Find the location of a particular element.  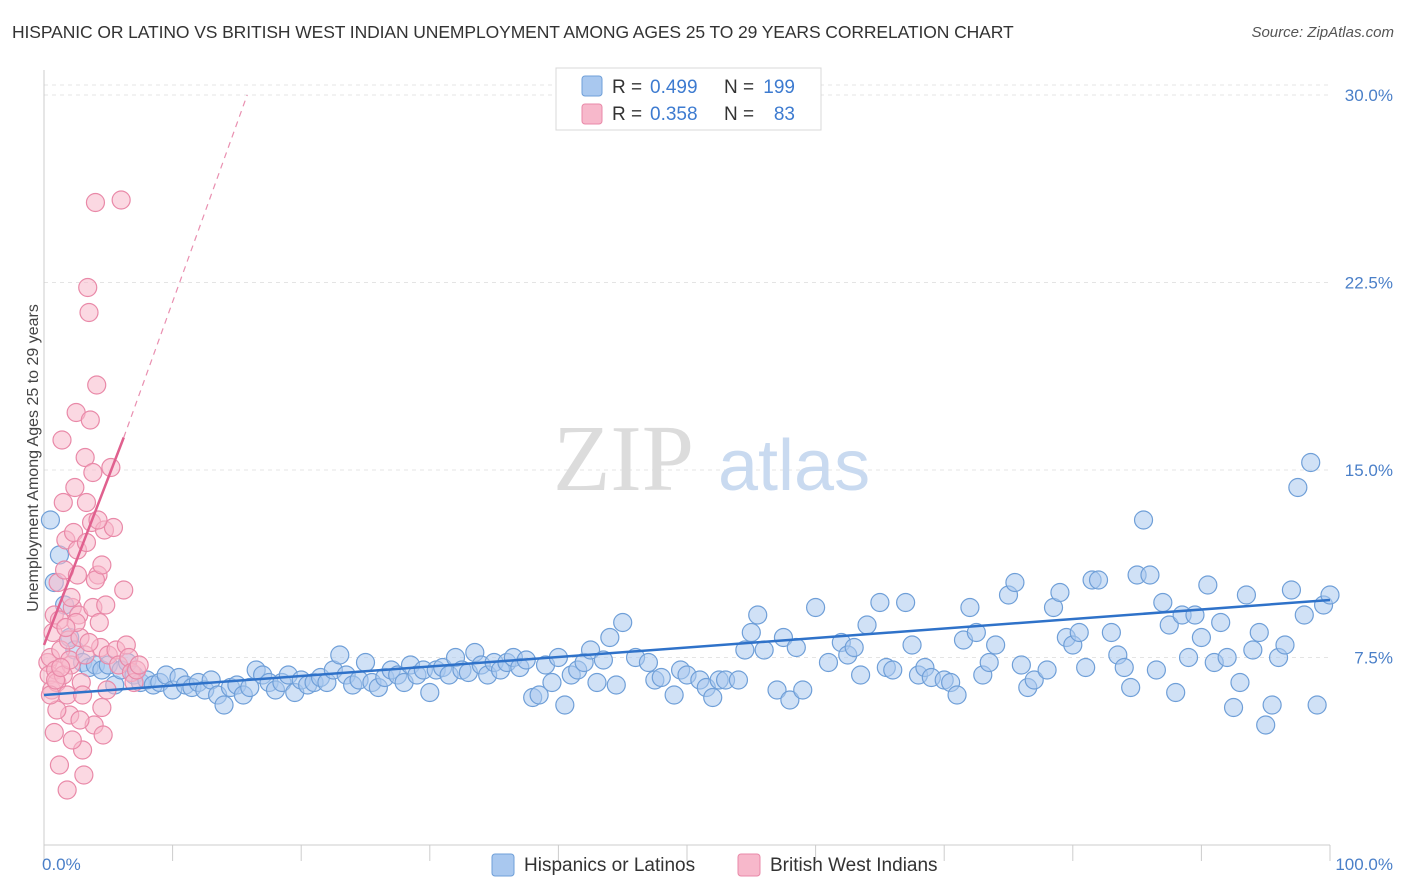

legend-n-value-2: 83 is located at coordinates (784, 114).